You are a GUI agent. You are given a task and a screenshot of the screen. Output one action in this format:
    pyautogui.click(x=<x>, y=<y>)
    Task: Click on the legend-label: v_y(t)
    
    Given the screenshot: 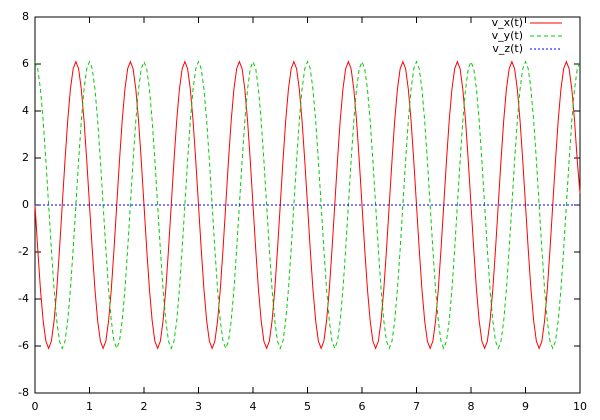 What is the action you would take?
    pyautogui.click(x=507, y=35)
    